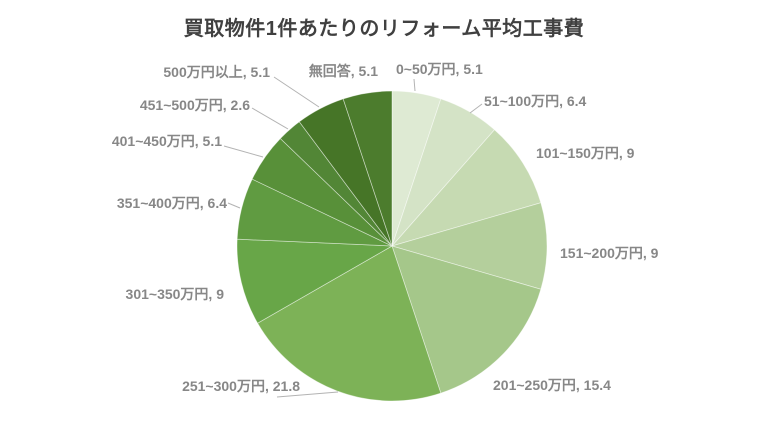 The width and height of the screenshot is (768, 432). Describe the element at coordinates (343, 71) in the screenshot. I see `slice-label-11: 無回答, 5.1` at that location.